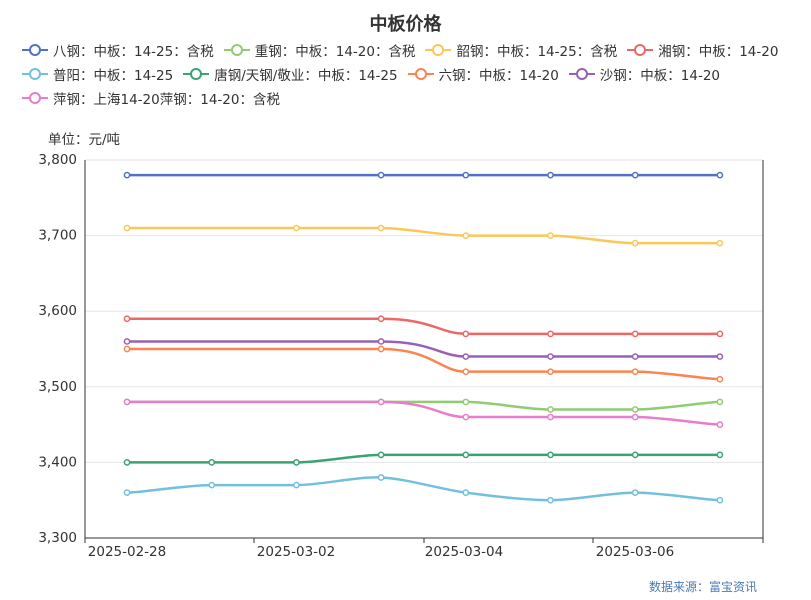 The height and width of the screenshot is (600, 811). Describe the element at coordinates (166, 100) in the screenshot. I see `legend-label: 萍钢：上海14-20萍钢：14-20：含税` at that location.